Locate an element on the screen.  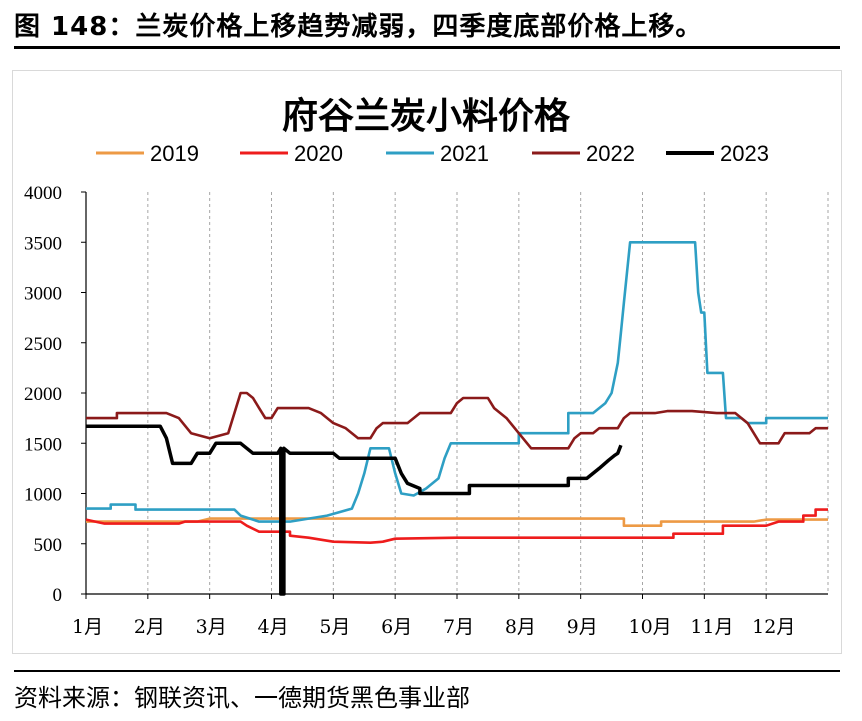
x-tick-label: 7月 is located at coordinates (458, 627).